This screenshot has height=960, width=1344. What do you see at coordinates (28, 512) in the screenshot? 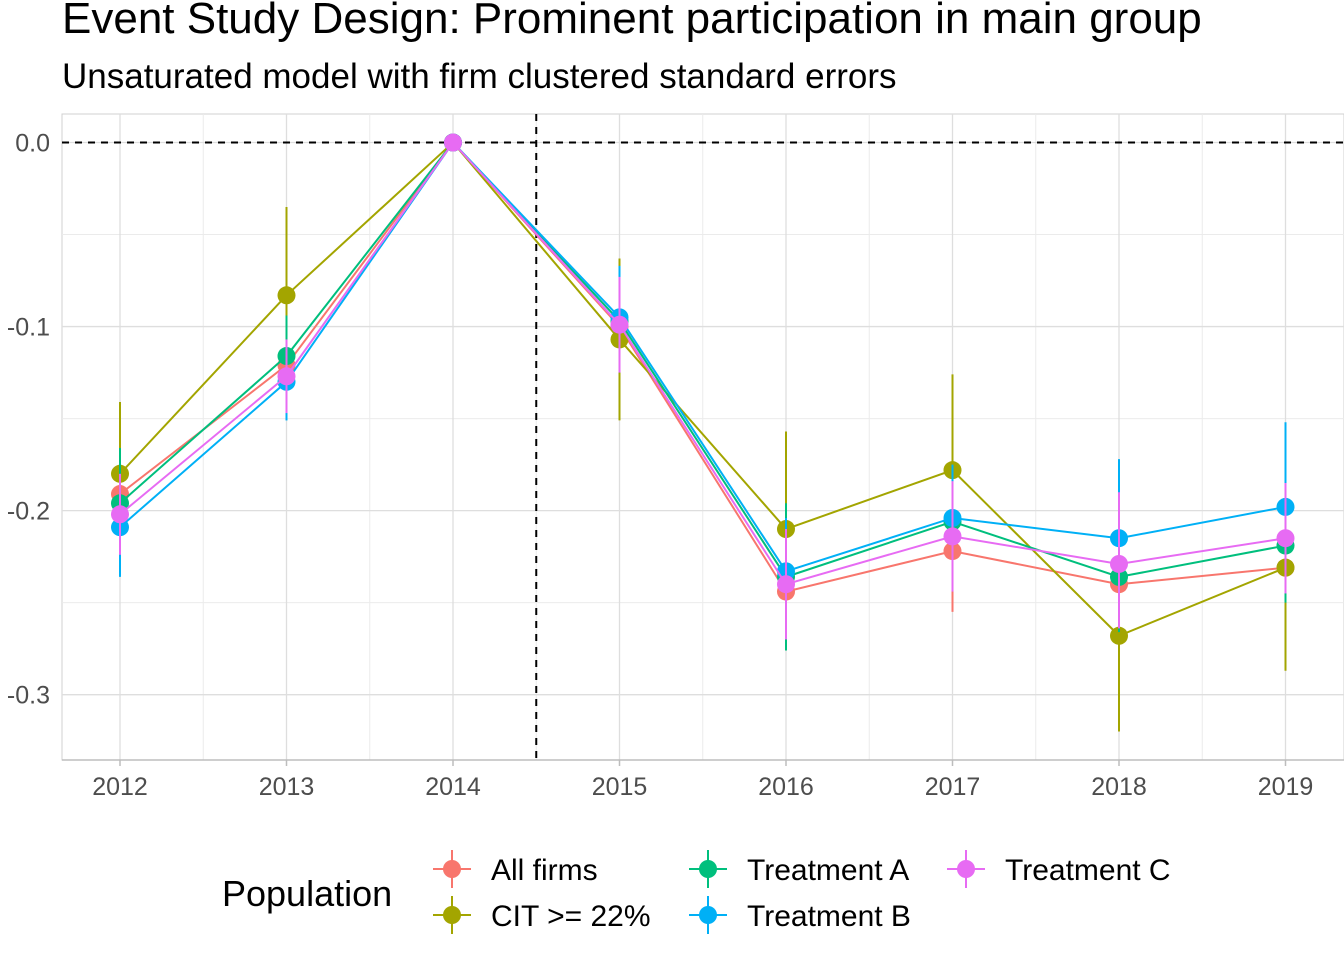
I see `y-tick-label: -0.2` at bounding box center [28, 512].